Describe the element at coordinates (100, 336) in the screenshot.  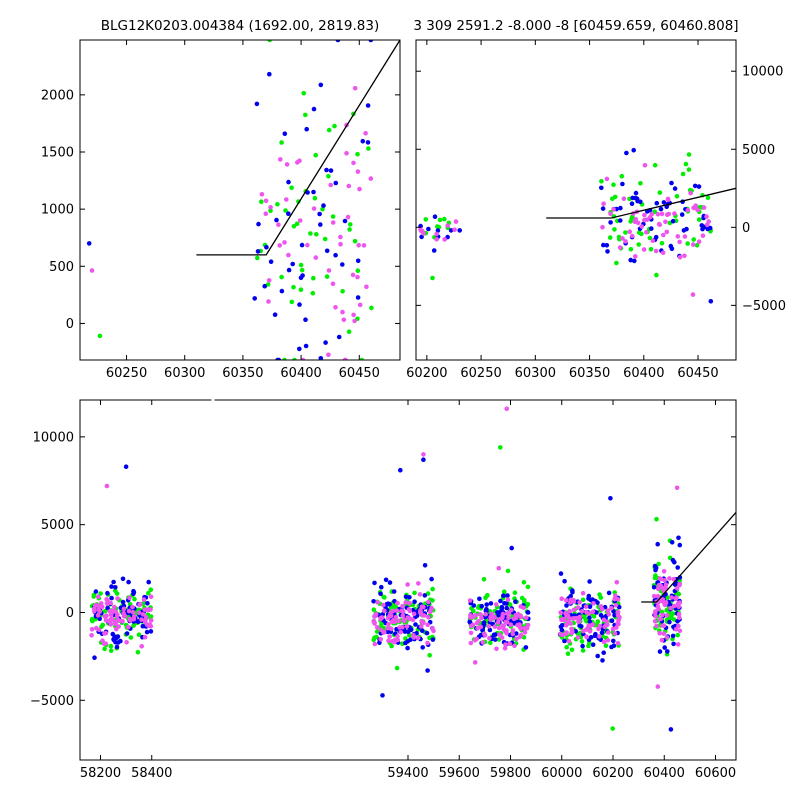
I see `top-left-point-s0-c0` at that location.